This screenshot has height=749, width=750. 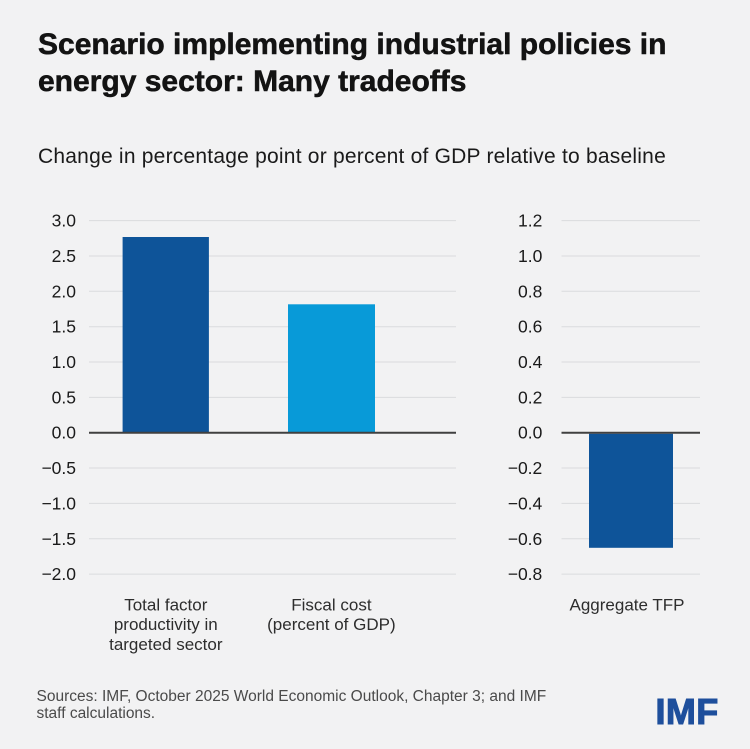 I want to click on svg-text: 3.0, so click(x=64, y=221).